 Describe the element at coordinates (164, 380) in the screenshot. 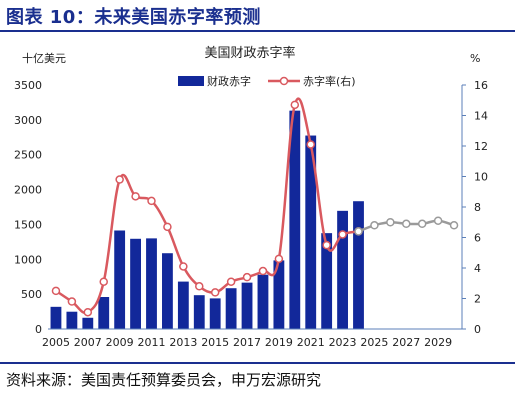

I see `source-note: 资料来源：美国责任预算委员会，申万宏源研究` at that location.